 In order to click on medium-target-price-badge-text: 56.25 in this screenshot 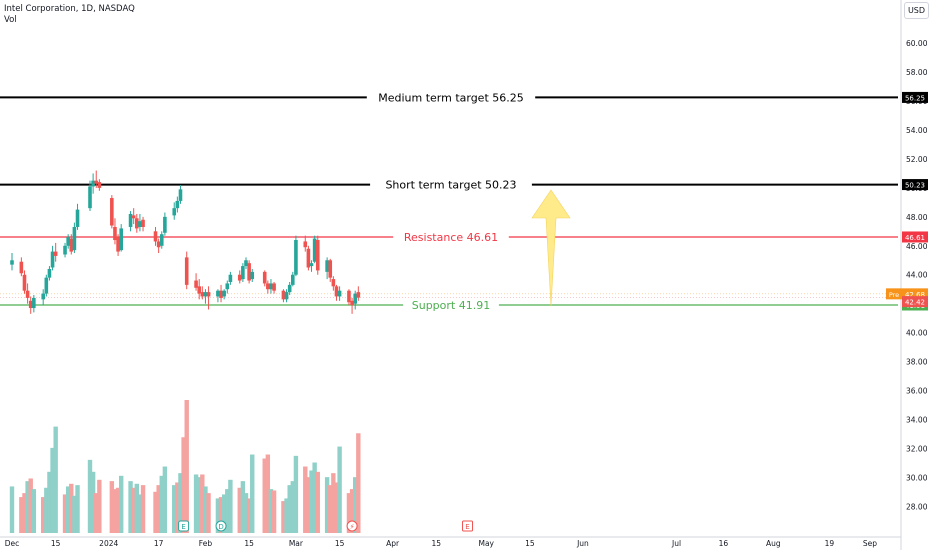, I will do `click(915, 98)`.